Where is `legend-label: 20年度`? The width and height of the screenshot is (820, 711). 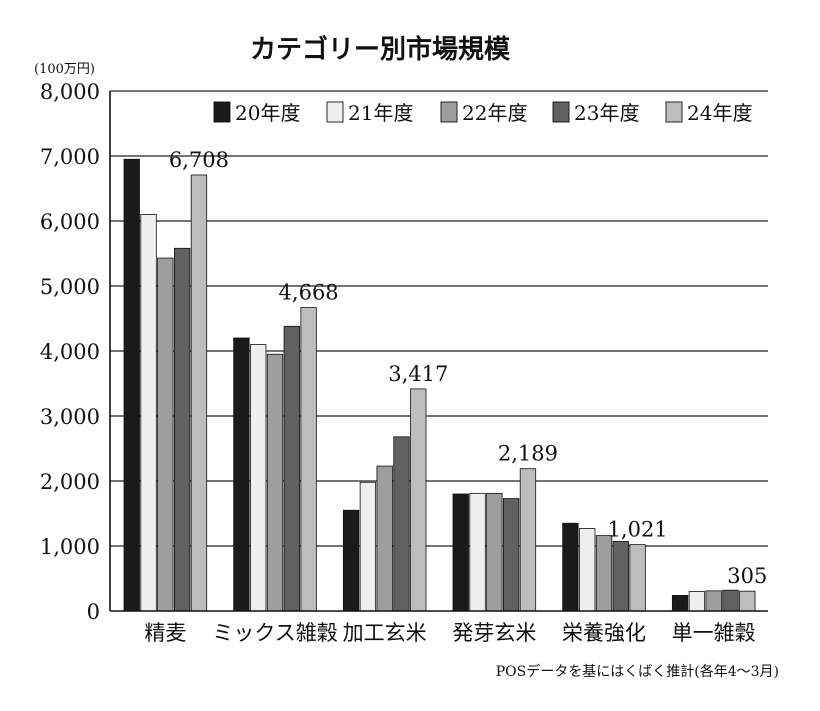
legend-label: 20年度 is located at coordinates (267, 113).